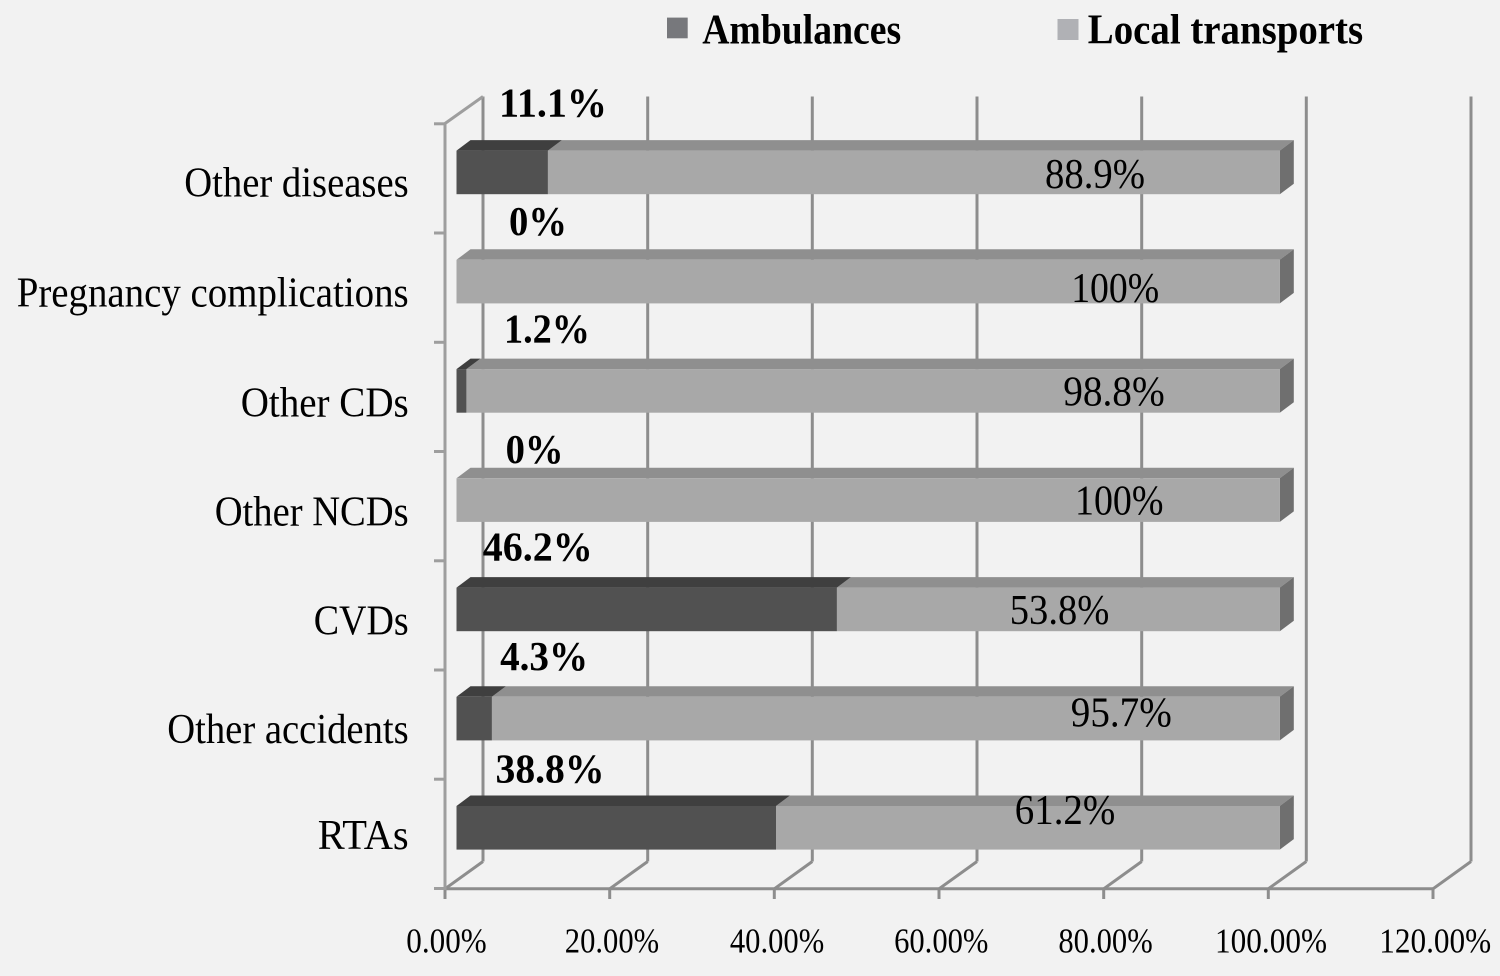 The image size is (1500, 976). I want to click on svg-text: Other accidents, so click(288, 730).